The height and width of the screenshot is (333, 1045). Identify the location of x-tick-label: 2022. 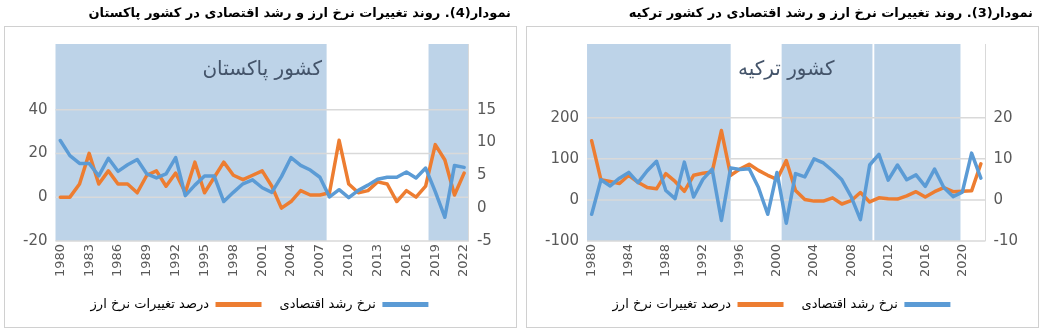
(463, 260).